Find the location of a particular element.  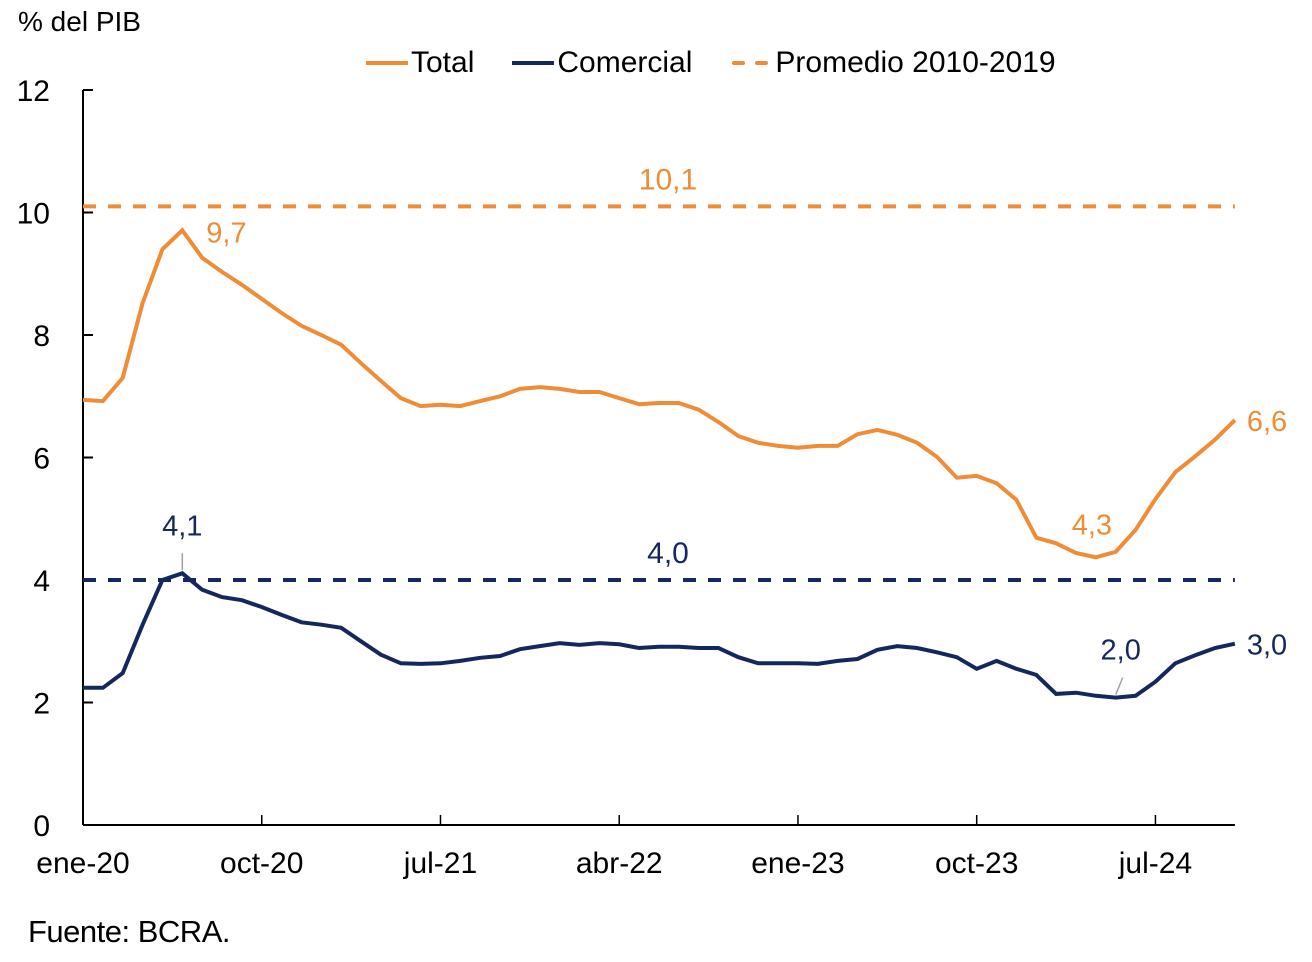

legend-item-promedio: Promedio 2010-2019 is located at coordinates (893, 63).